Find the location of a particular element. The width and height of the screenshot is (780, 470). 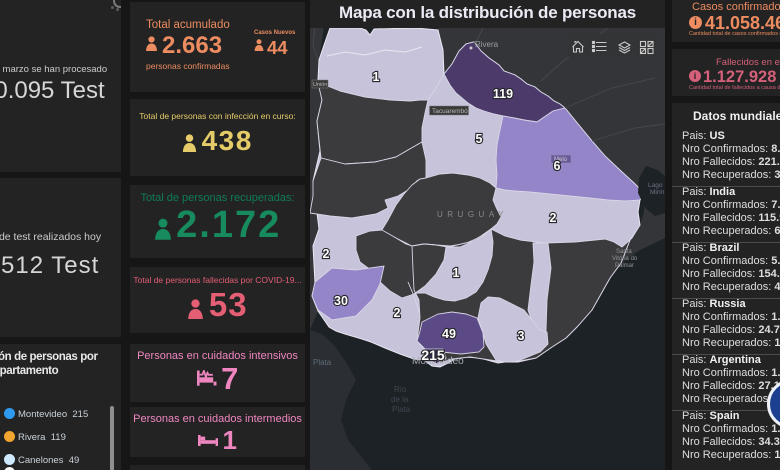

svg-text: 6 is located at coordinates (557, 166).